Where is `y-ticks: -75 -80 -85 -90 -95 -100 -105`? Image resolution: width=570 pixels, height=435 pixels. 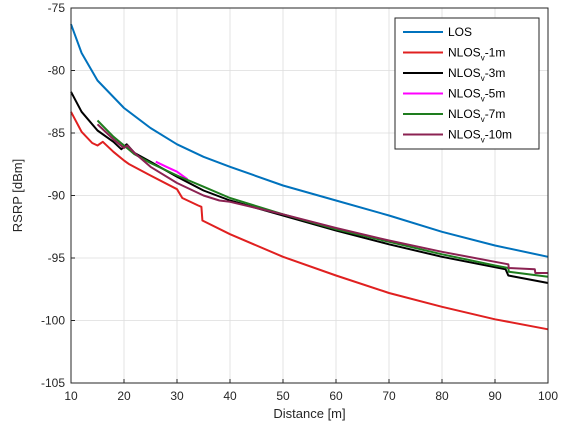 y-ticks: -75 -80 -85 -90 -95 -100 -105 is located at coordinates (58, 195).